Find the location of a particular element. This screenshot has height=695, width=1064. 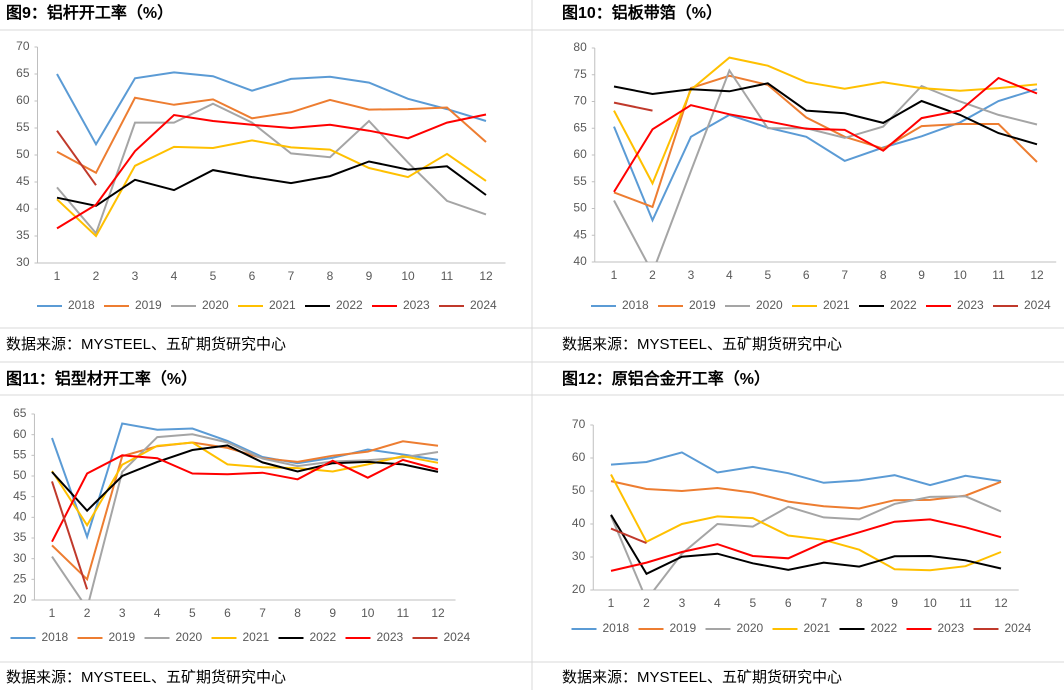

x-tick-label: 4 is located at coordinates (157, 613).